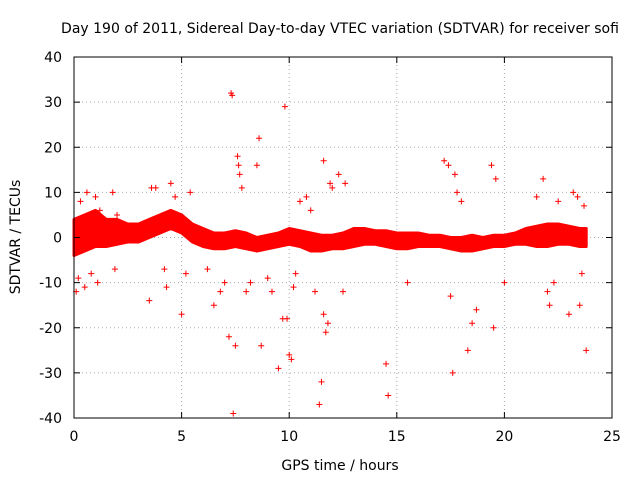  Describe the element at coordinates (339, 466) in the screenshot. I see `x-axis-label: GPS time / hours` at that location.